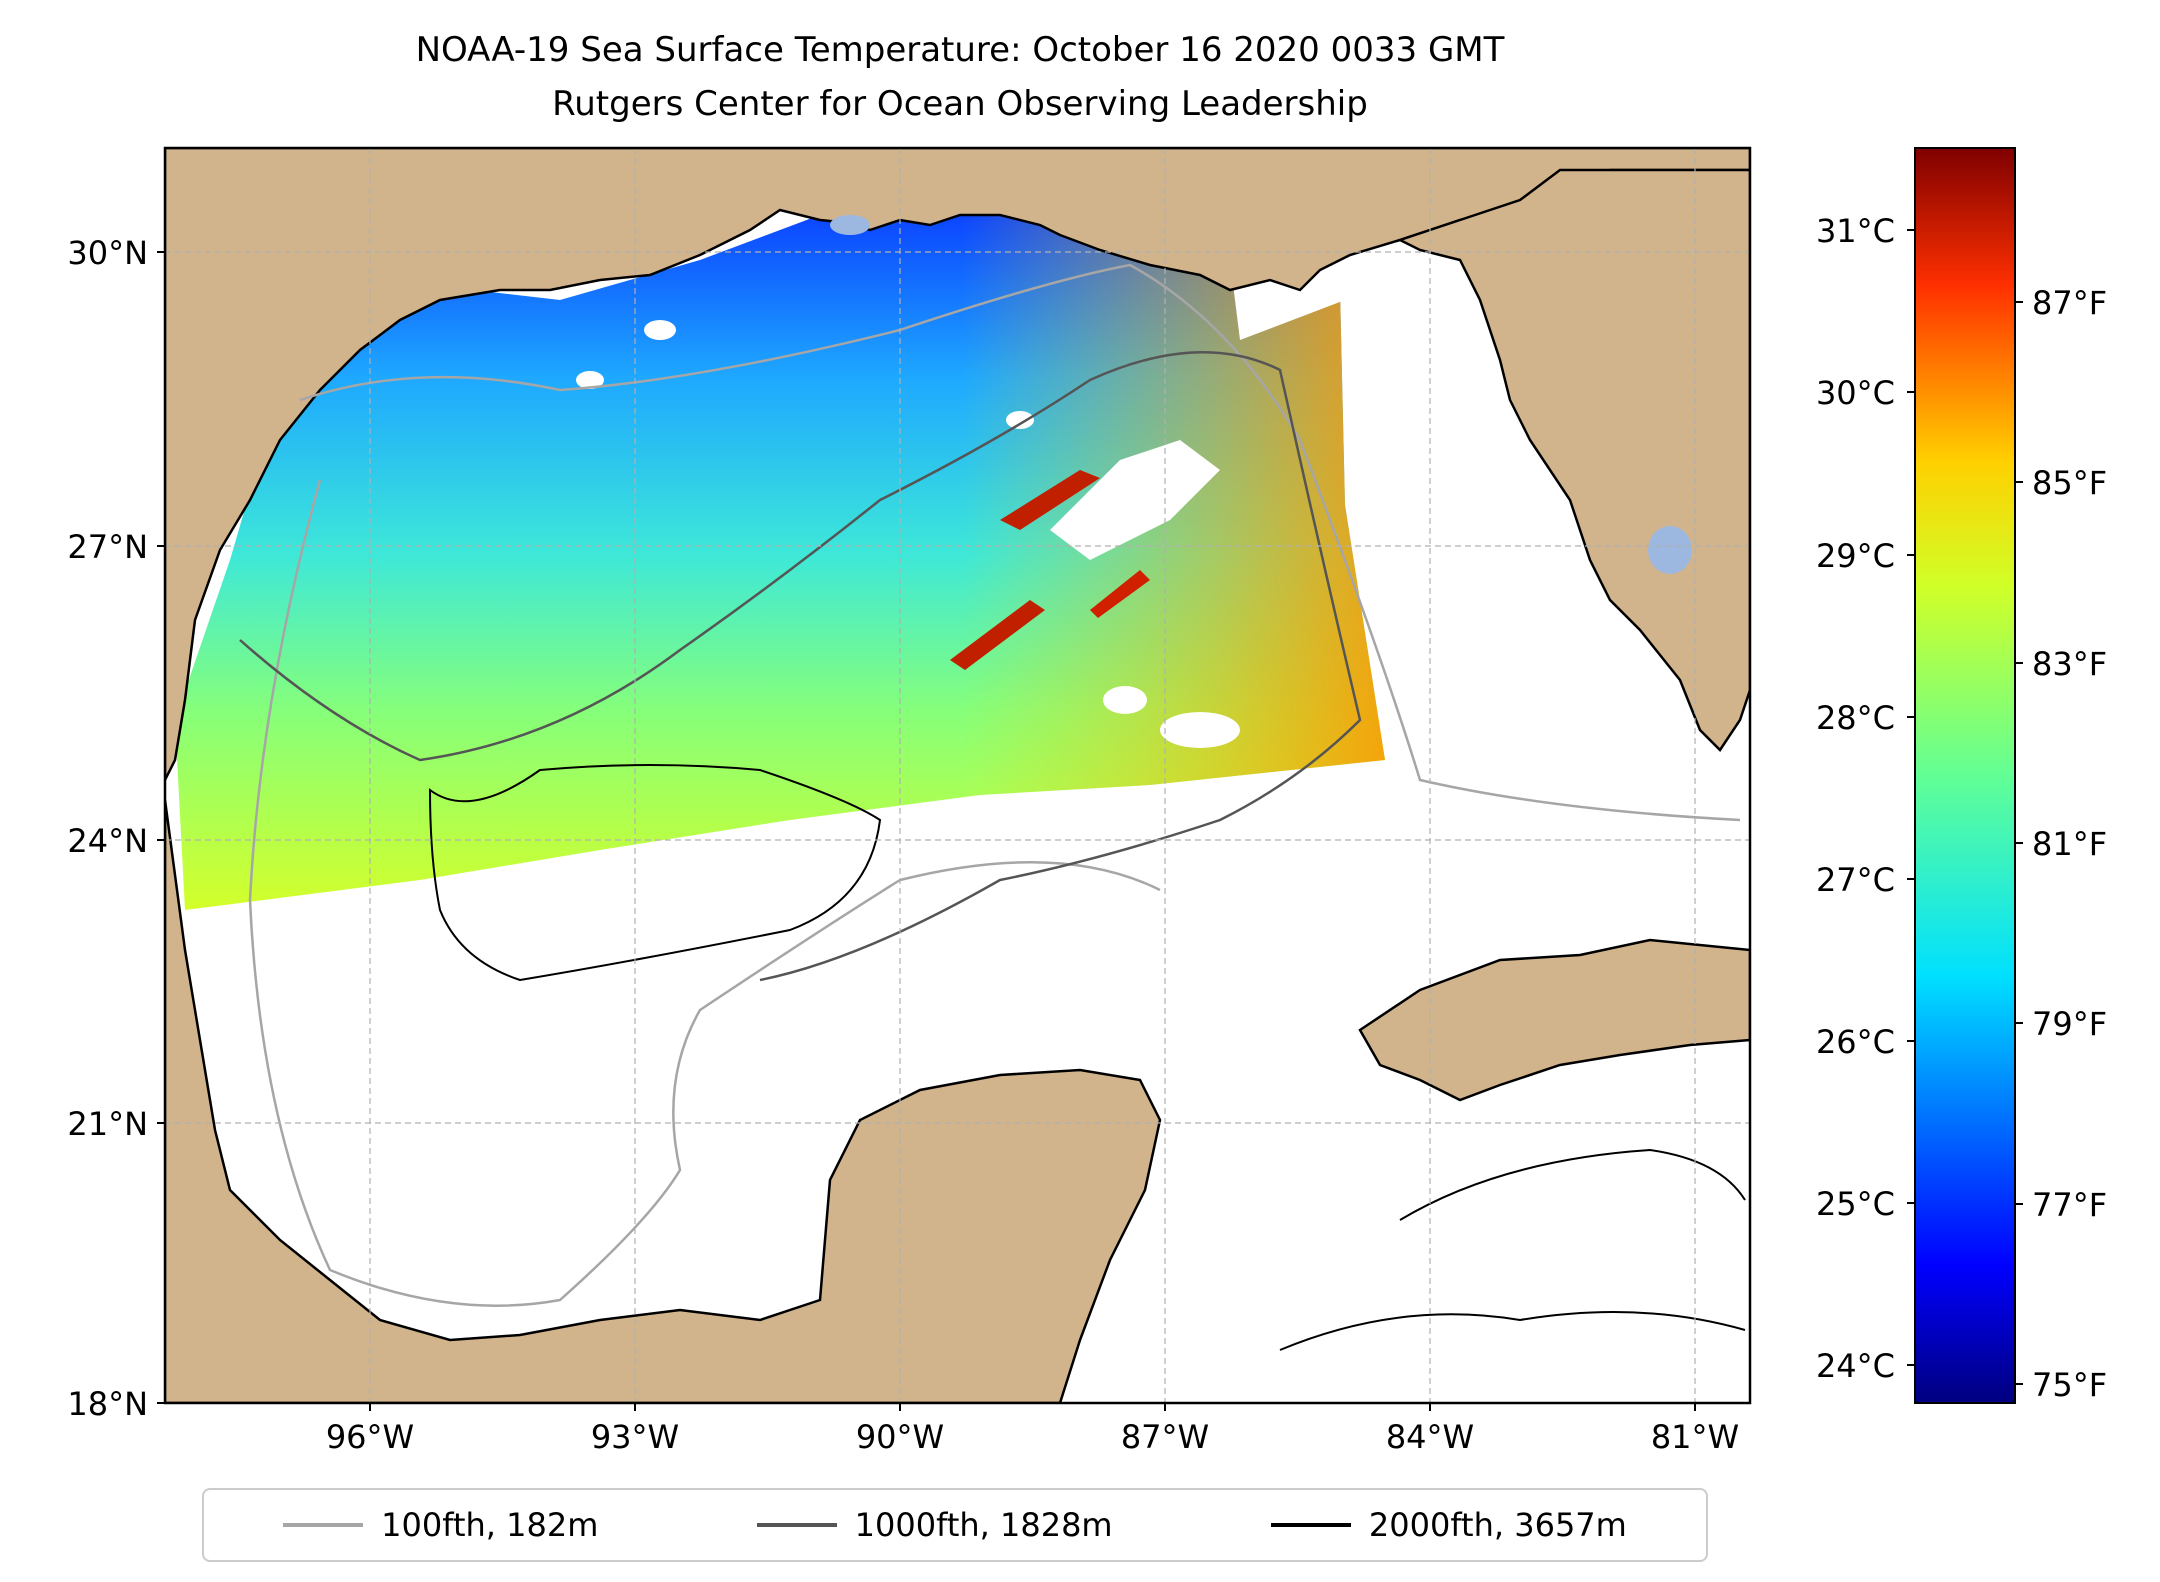 Image resolution: width=2160 pixels, height=1582 pixels. I want to click on legend-item-100fth: 100fth, 182m, so click(440, 1525).